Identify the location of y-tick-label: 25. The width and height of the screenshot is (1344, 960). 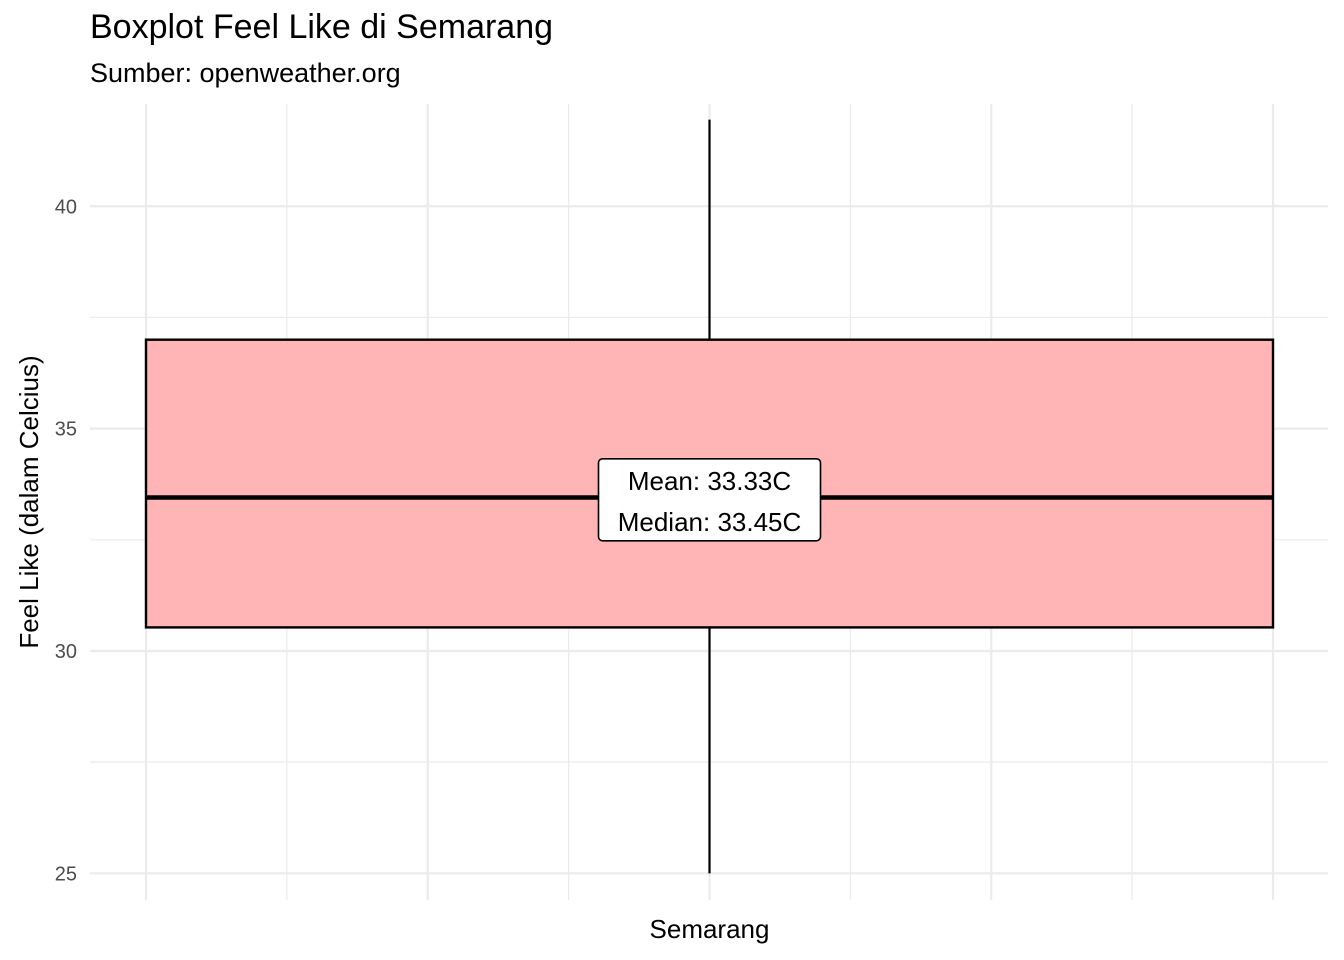
(66, 874).